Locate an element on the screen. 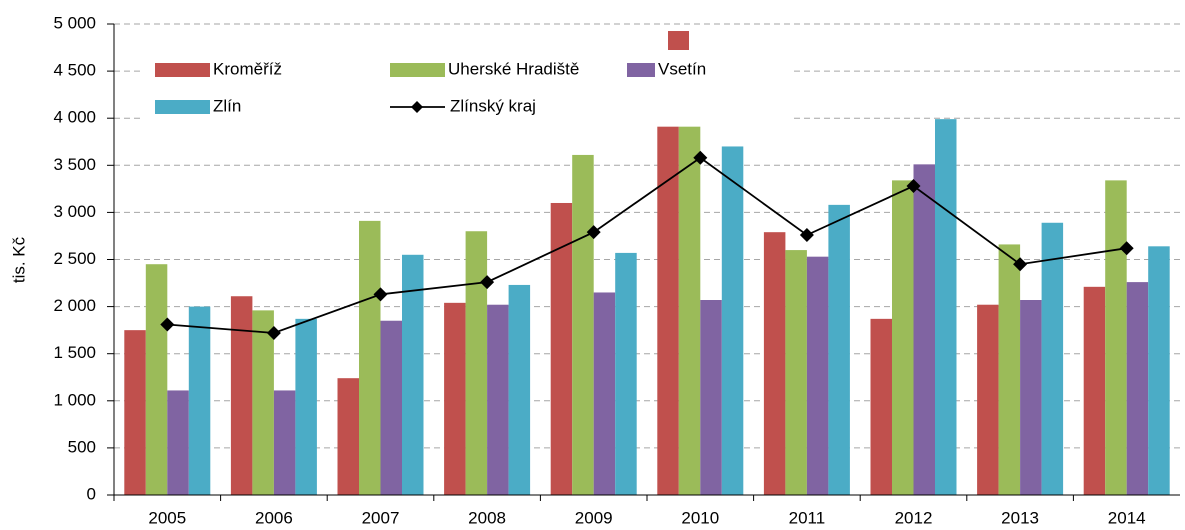  y-tick-label: 1 000 is located at coordinates (74, 399).